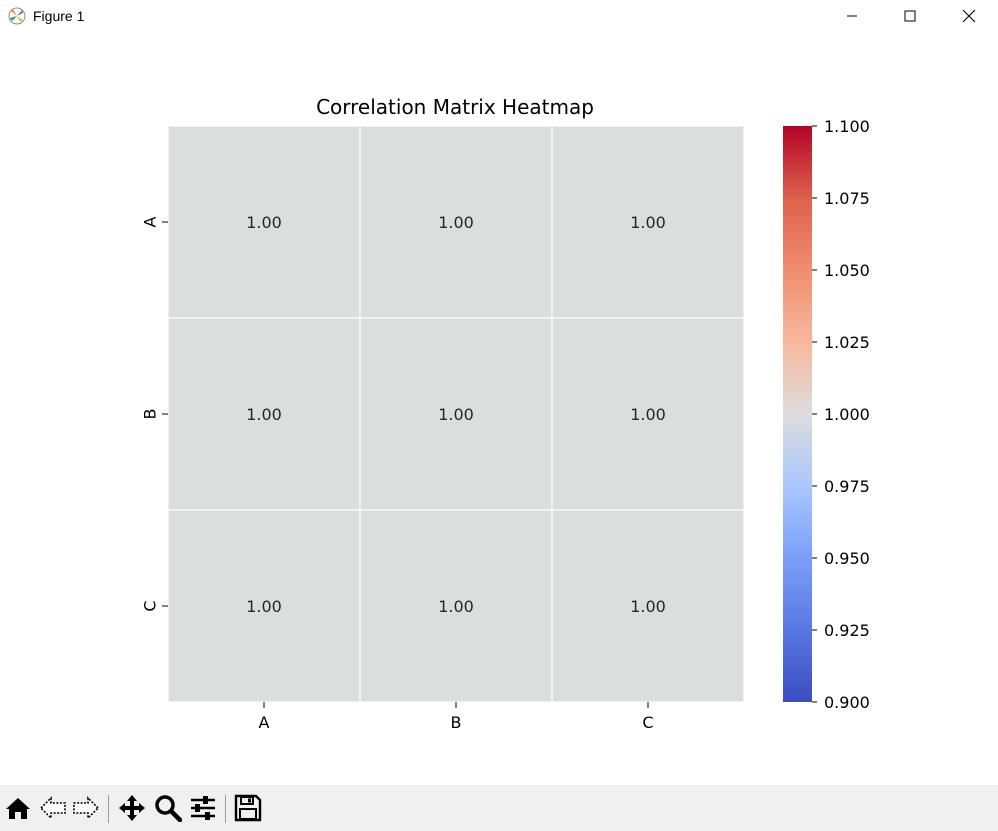 This screenshot has height=831, width=998. I want to click on close-button, so click(969, 16).